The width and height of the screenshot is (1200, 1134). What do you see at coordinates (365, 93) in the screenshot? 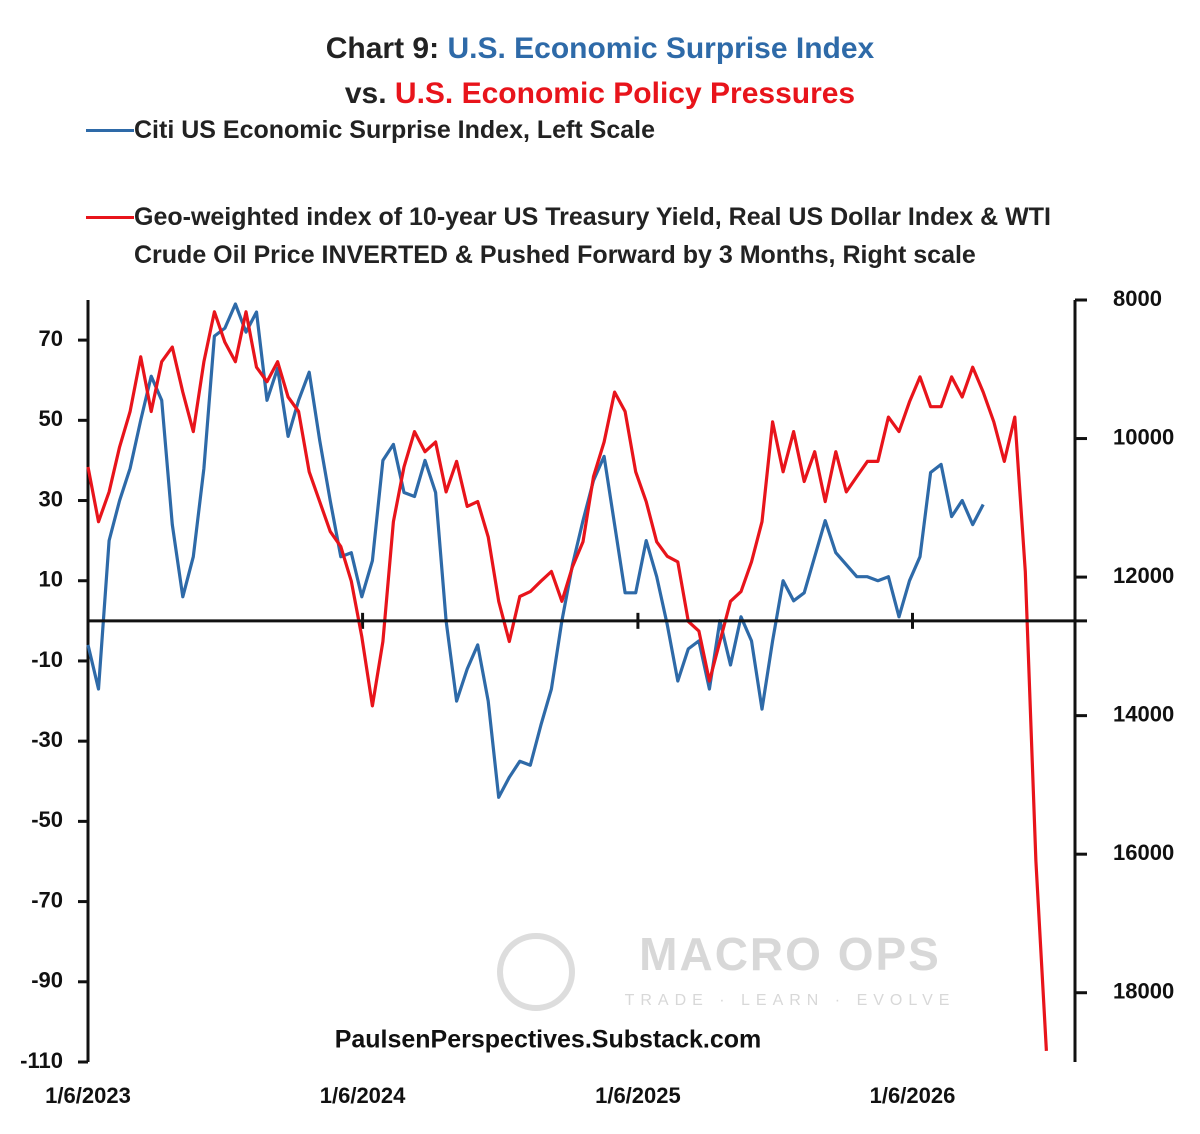
I see `title-part: vs.` at bounding box center [365, 93].